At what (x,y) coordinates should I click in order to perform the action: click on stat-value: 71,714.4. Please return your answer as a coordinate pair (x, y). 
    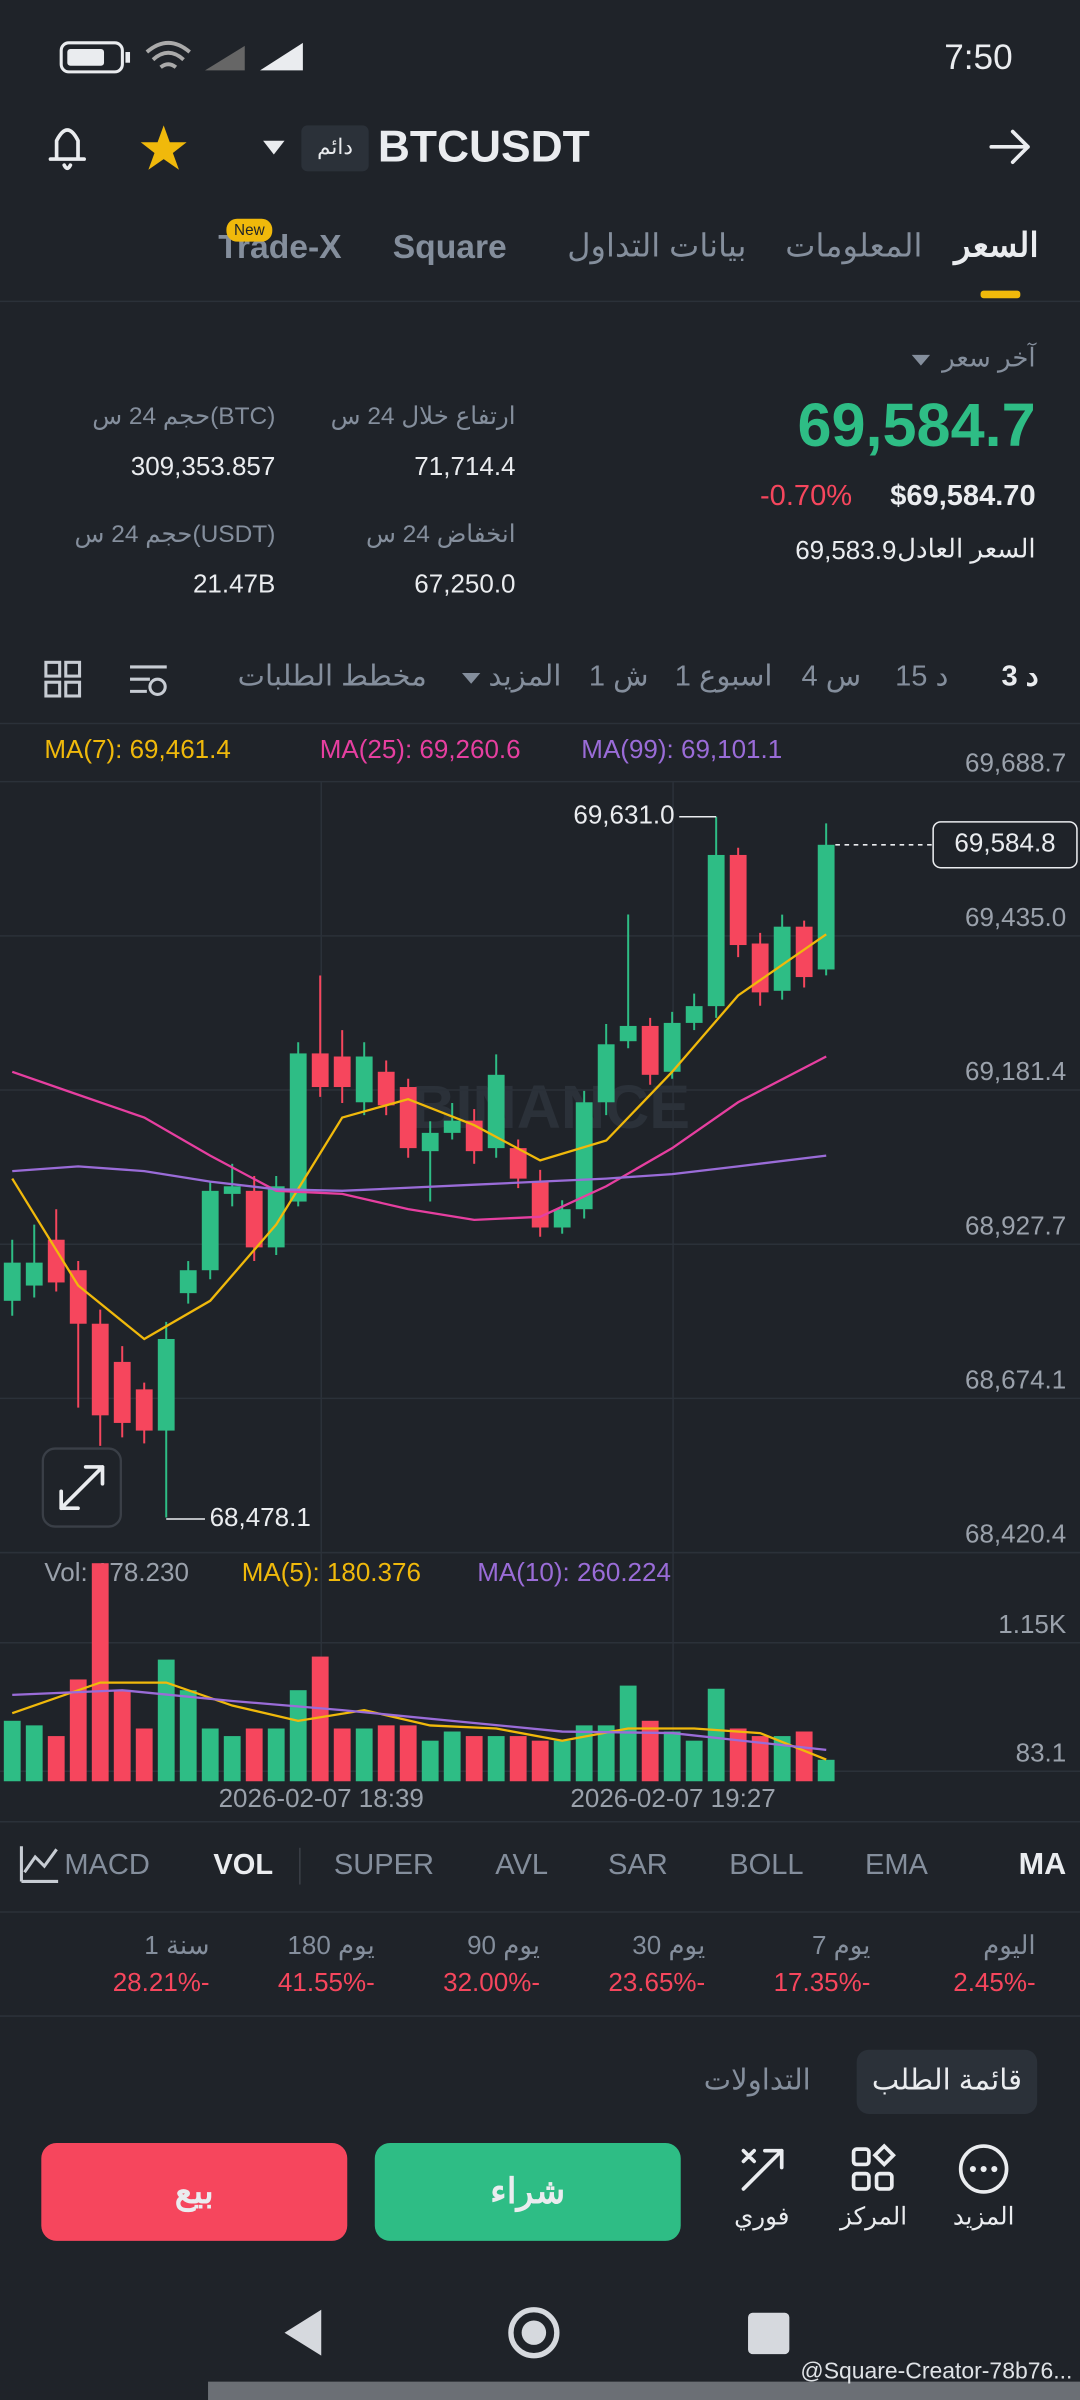
    Looking at the image, I should click on (464, 466).